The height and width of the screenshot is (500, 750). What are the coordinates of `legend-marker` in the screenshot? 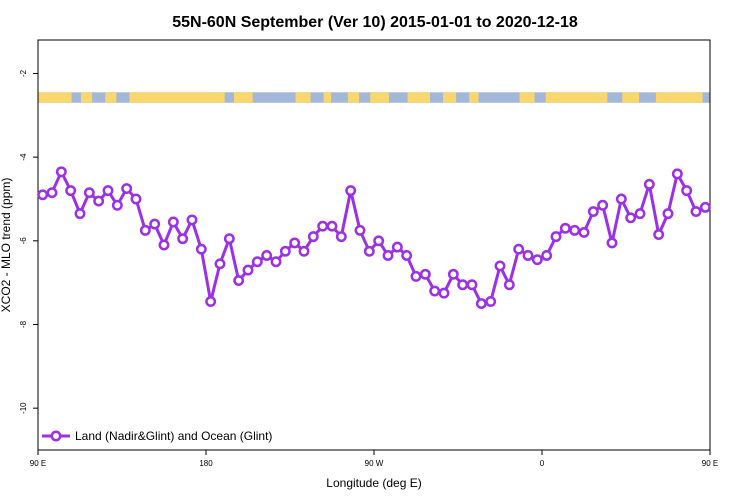 It's located at (56, 436).